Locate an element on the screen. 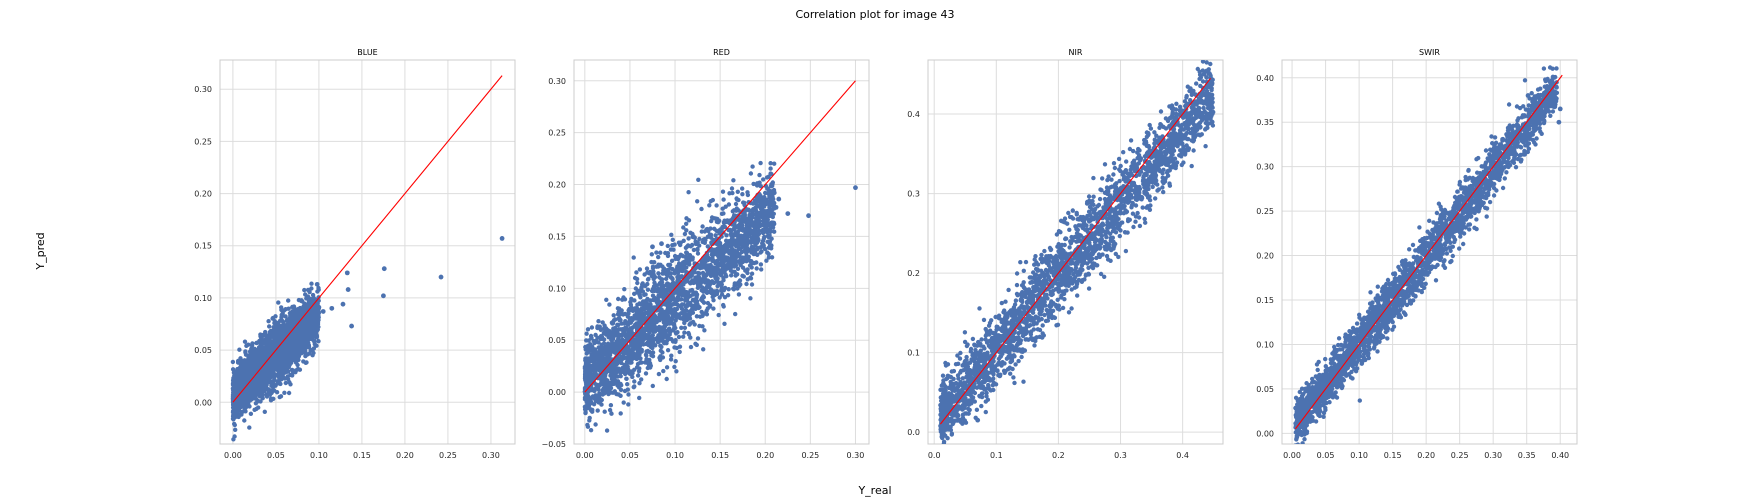 This screenshot has height=500, width=1750. y-tick-label: 0.35 is located at coordinates (1265, 122).